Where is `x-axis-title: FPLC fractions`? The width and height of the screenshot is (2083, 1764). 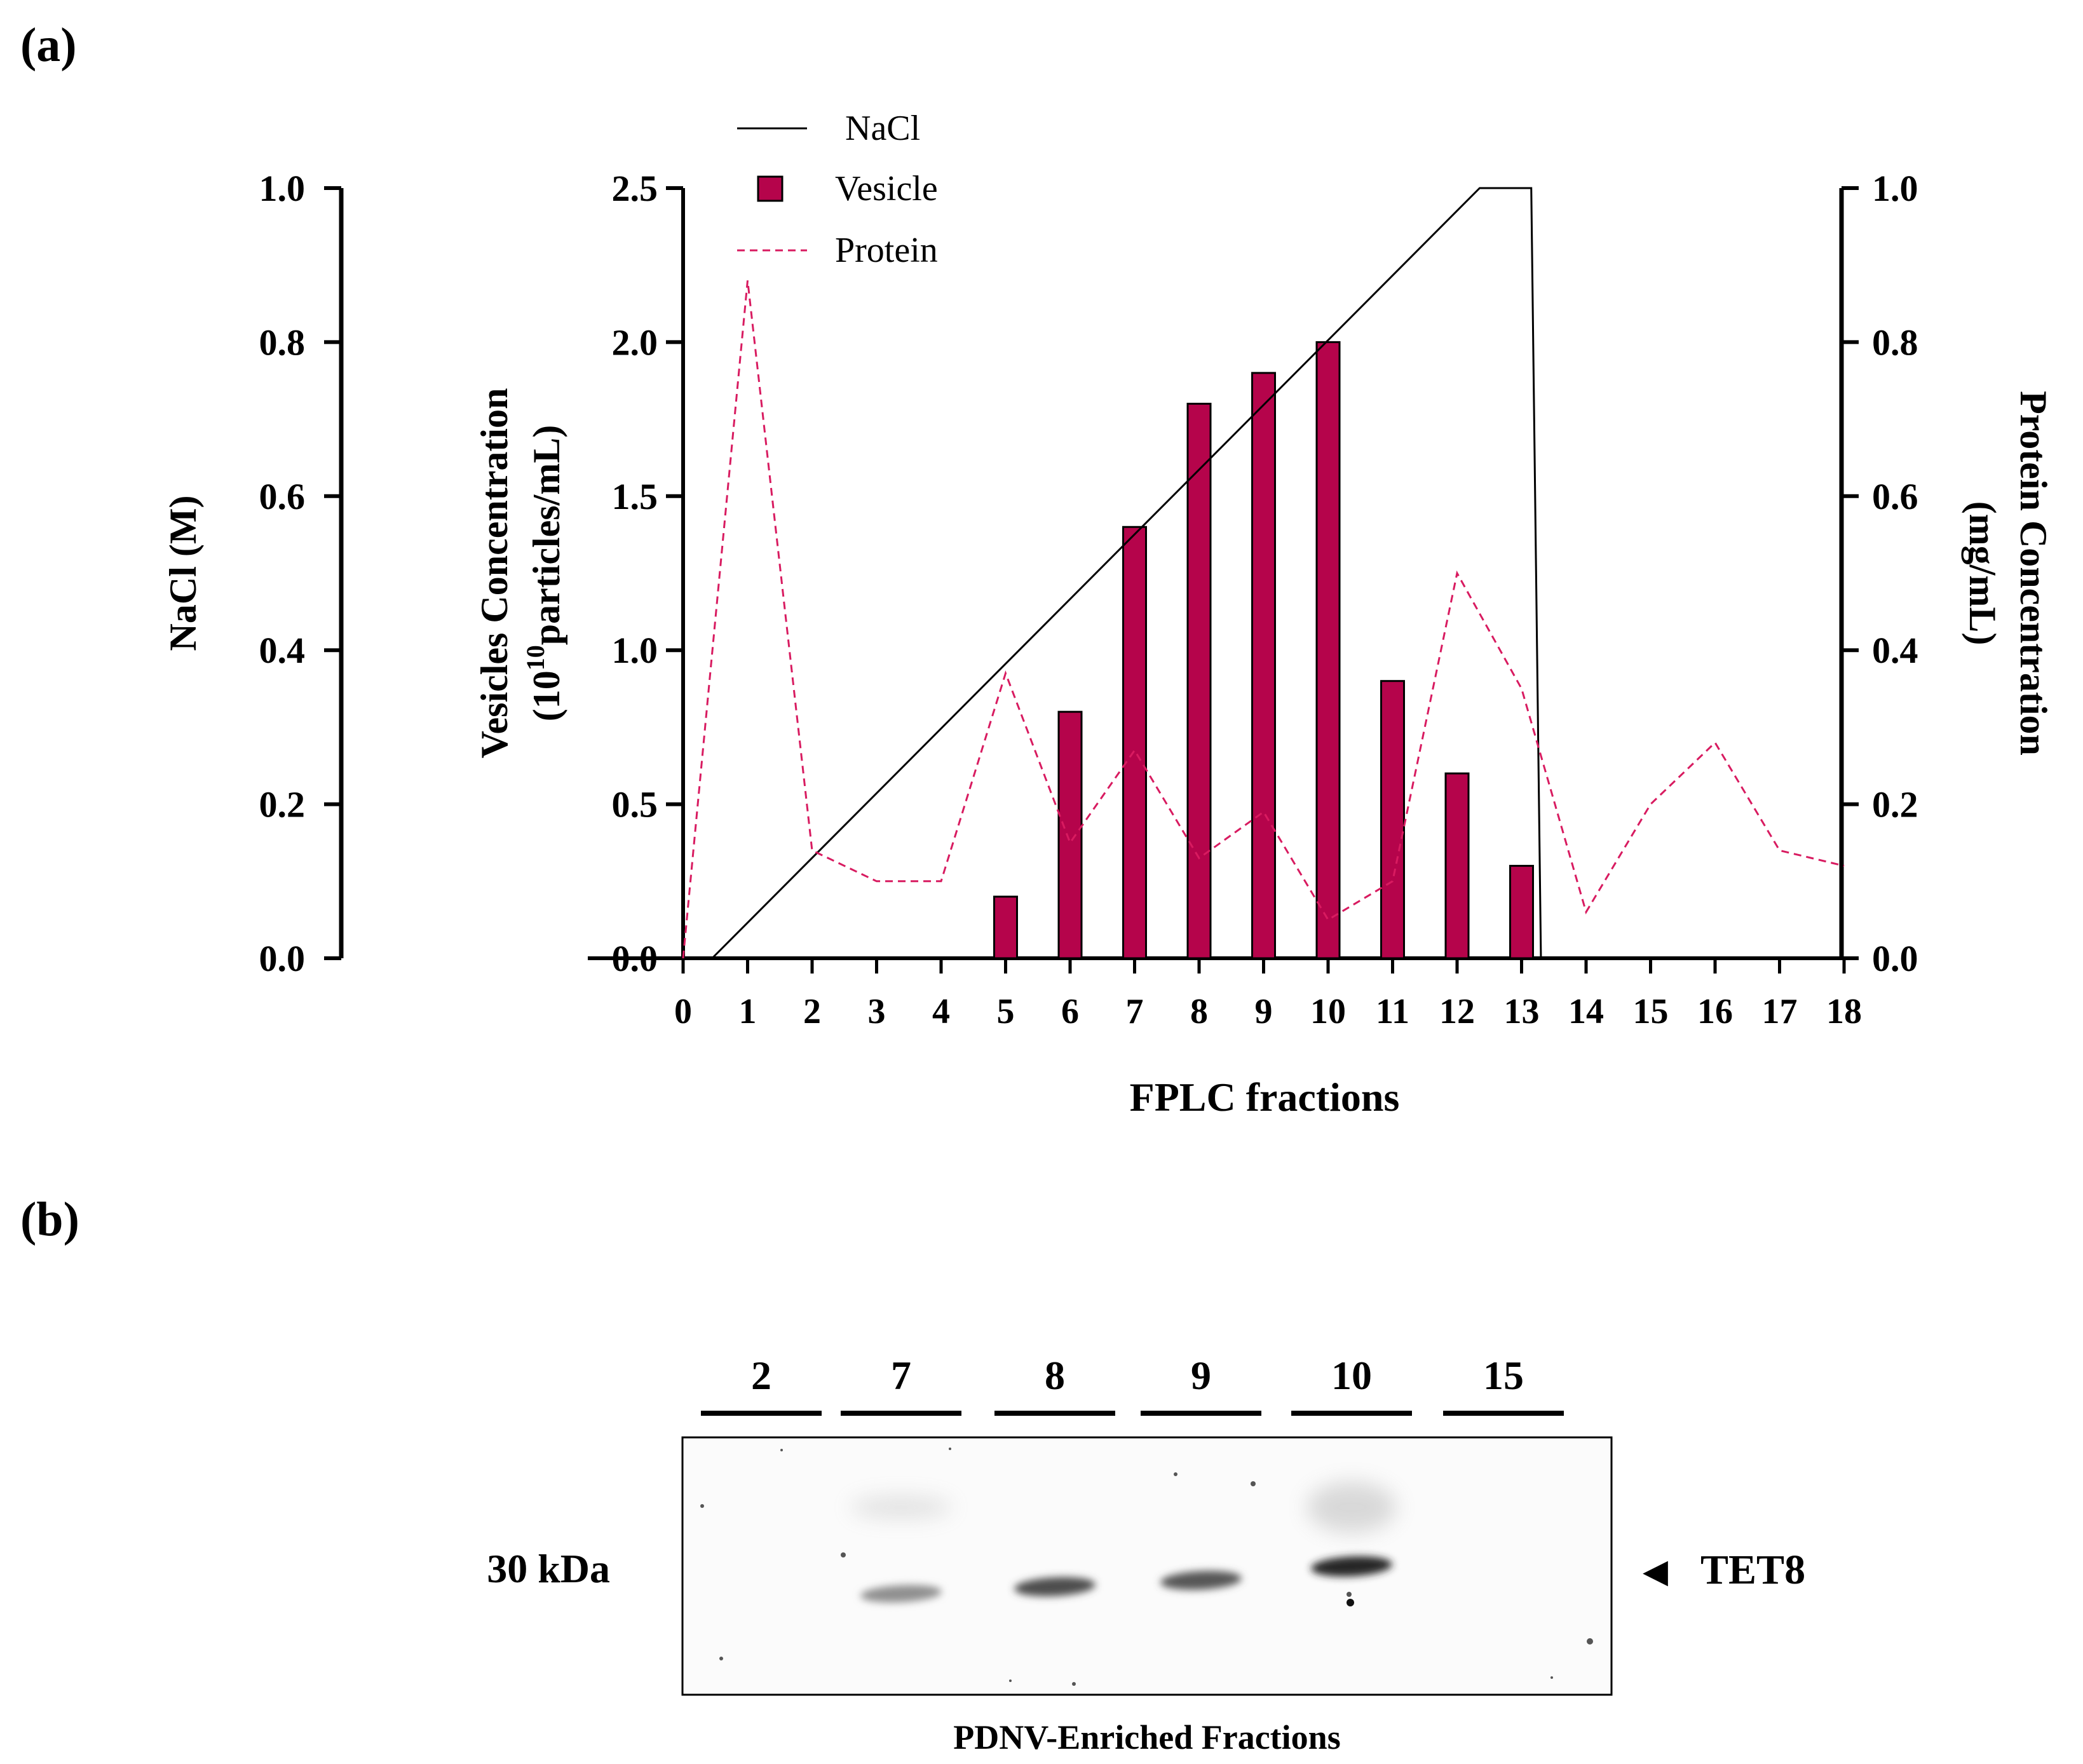
x-axis-title: FPLC fractions is located at coordinates (1265, 1097).